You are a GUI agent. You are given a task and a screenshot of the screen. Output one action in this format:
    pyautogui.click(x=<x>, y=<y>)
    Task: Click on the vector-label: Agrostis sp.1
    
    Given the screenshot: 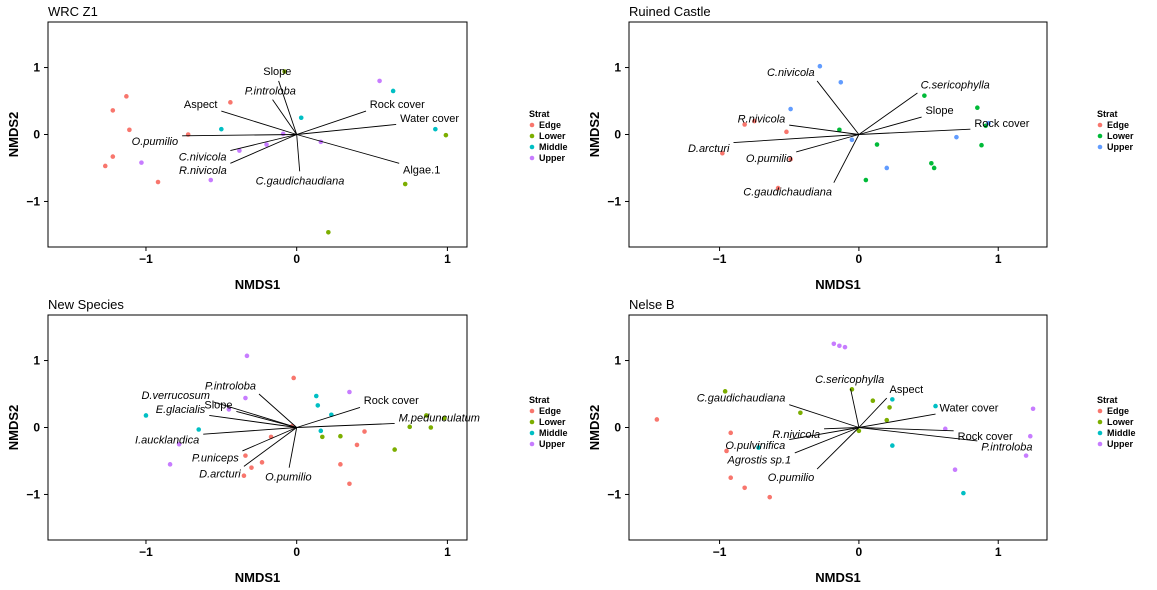 What is the action you would take?
    pyautogui.click(x=758, y=460)
    